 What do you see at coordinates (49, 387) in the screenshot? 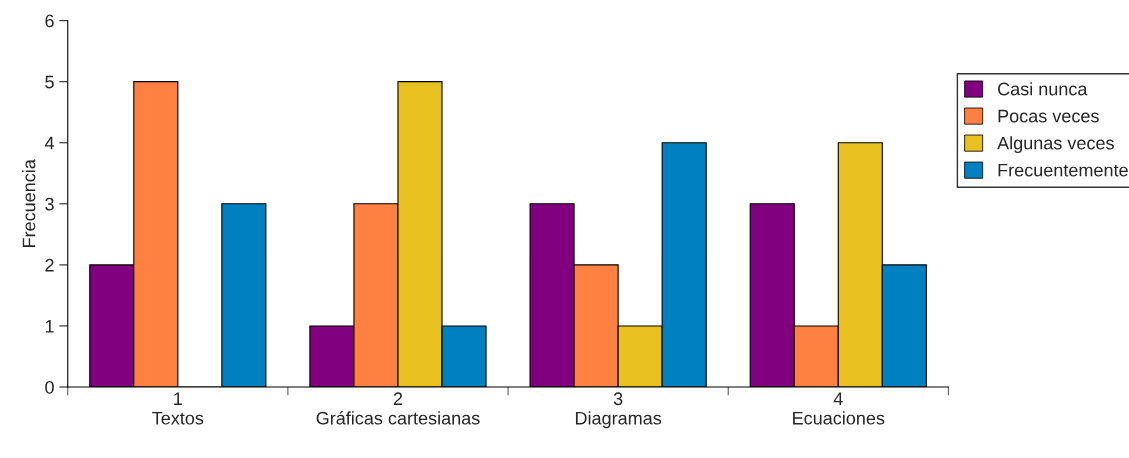
I see `y-tick-label: 0` at bounding box center [49, 387].